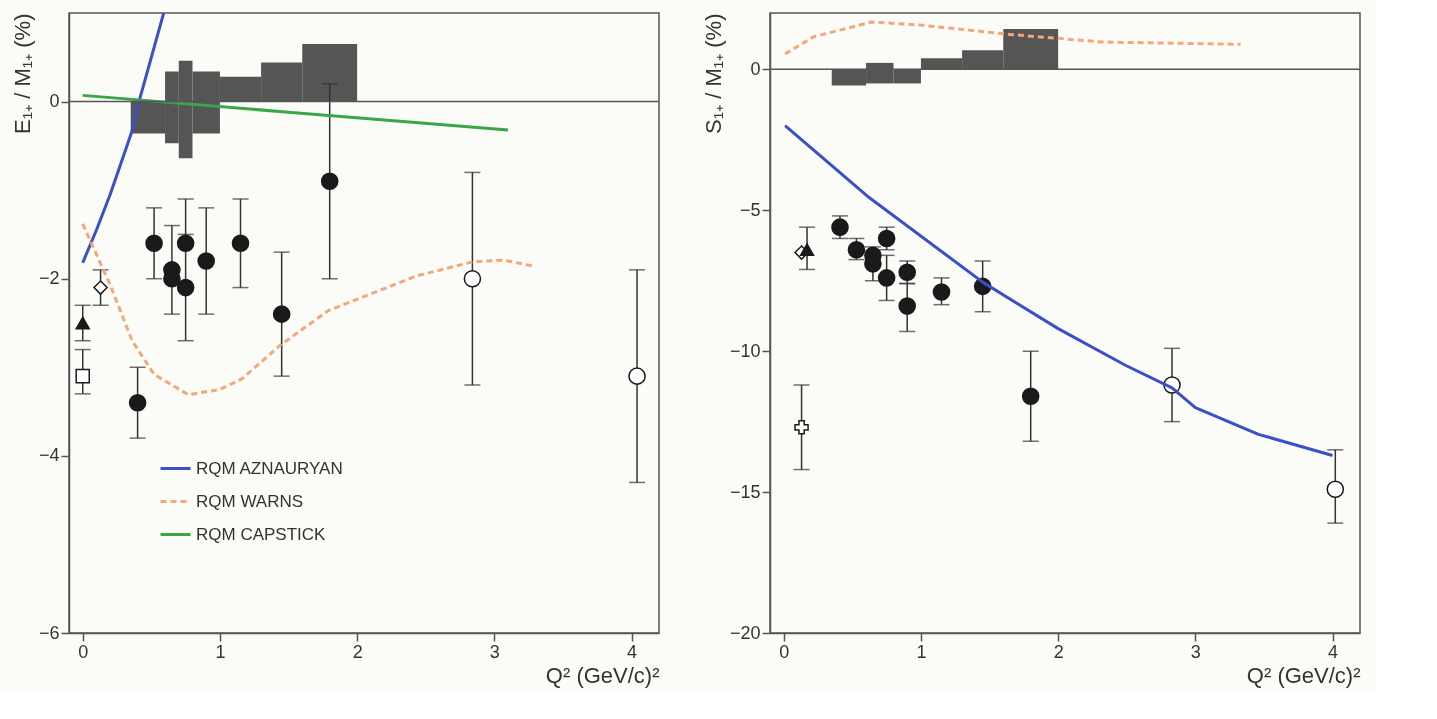  What do you see at coordinates (745, 632) in the screenshot?
I see `y-tick-label: −20` at bounding box center [745, 632].